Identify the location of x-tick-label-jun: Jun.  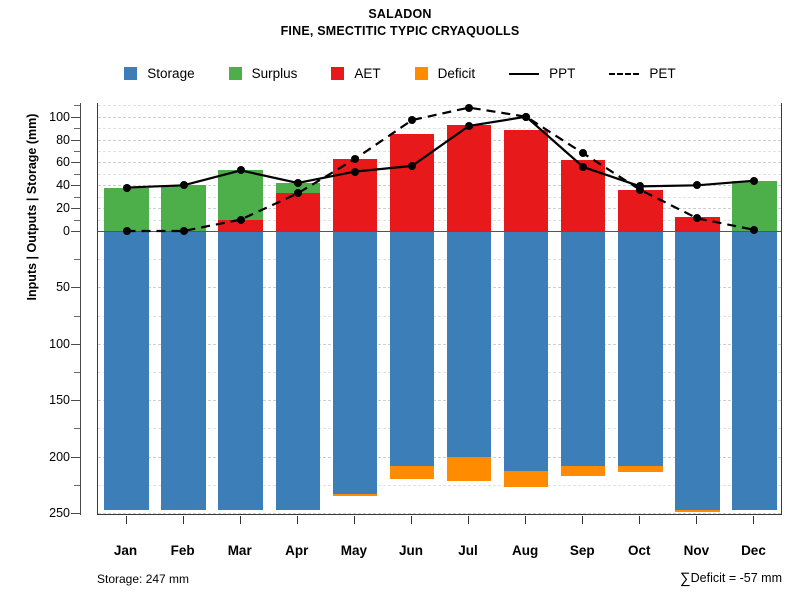
(410, 550).